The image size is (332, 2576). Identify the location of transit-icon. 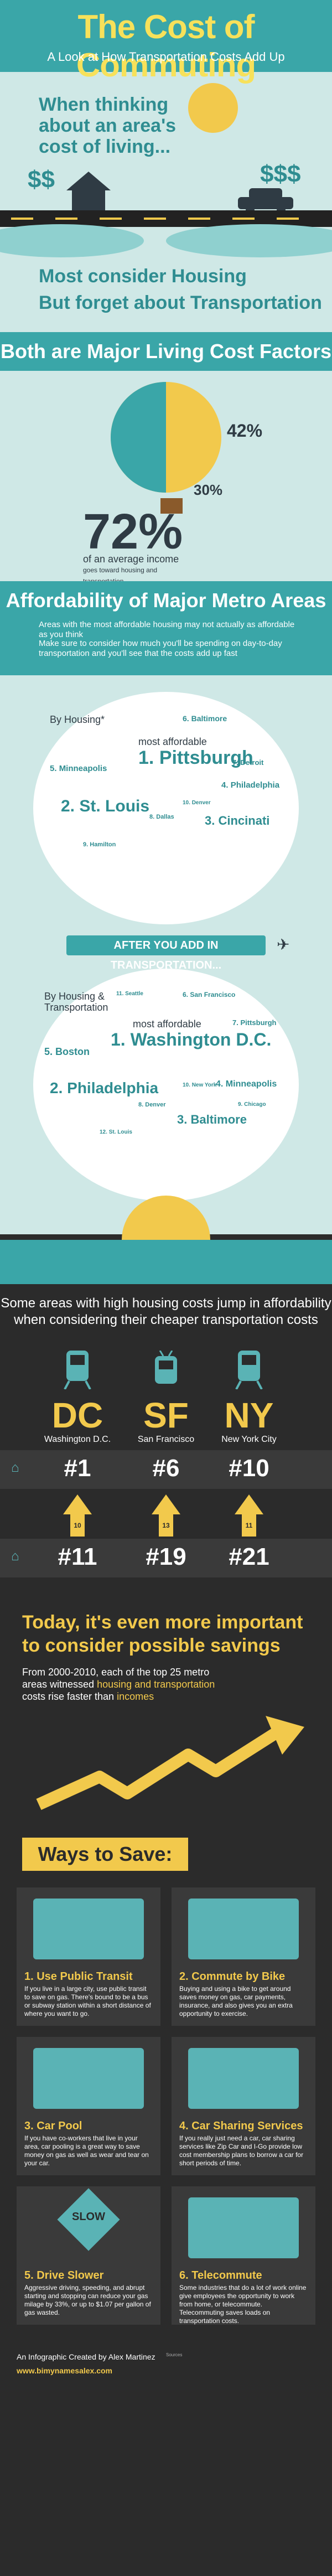
(88, 1929).